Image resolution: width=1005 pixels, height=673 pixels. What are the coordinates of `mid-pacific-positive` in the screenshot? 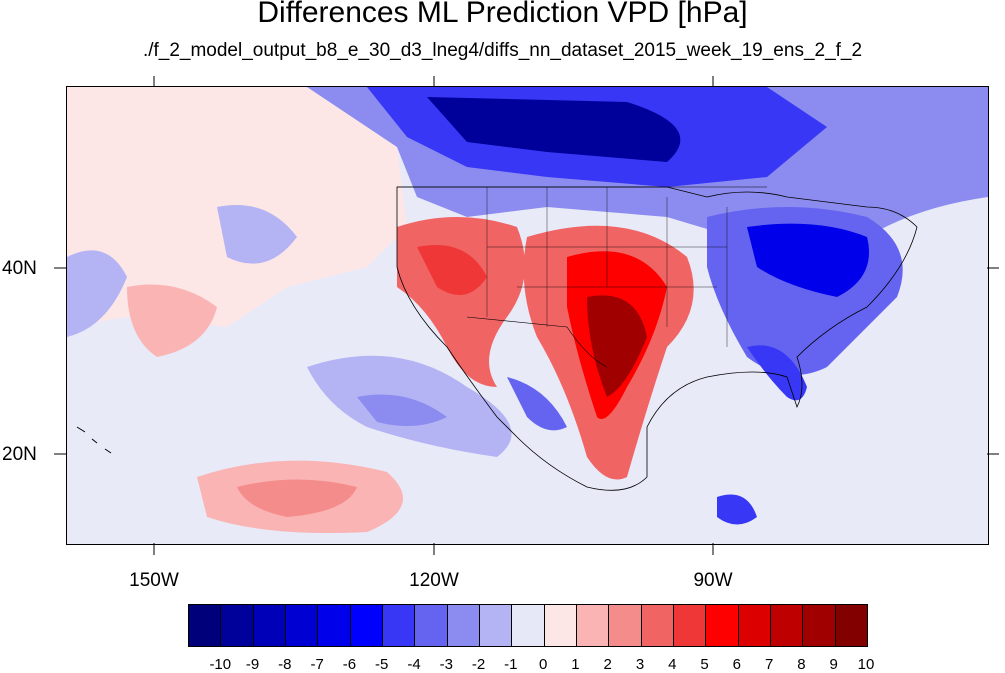 It's located at (172, 320).